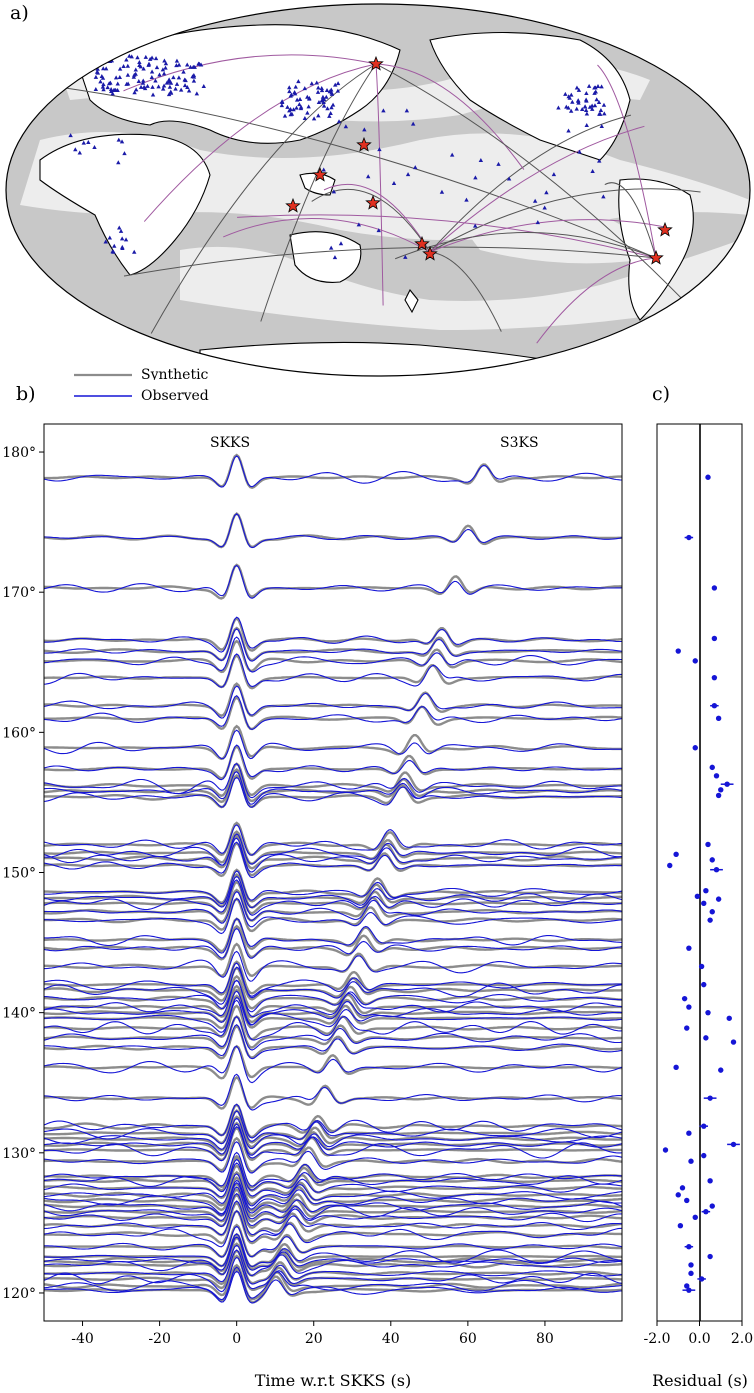 This screenshot has width=754, height=1393. I want to click on x-tick-label: 0, so click(236, 1339).